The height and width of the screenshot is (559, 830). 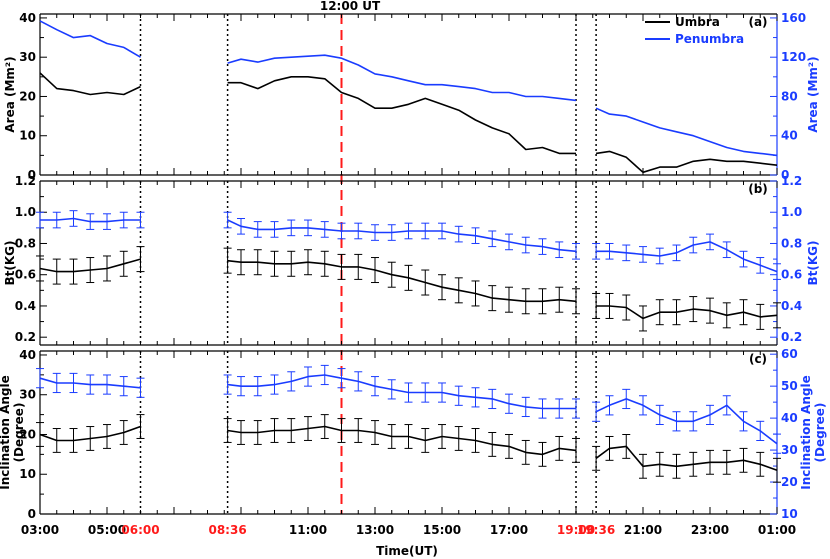 What do you see at coordinates (793, 57) in the screenshot?
I see `y-tick-label-right: 120` at bounding box center [793, 57].